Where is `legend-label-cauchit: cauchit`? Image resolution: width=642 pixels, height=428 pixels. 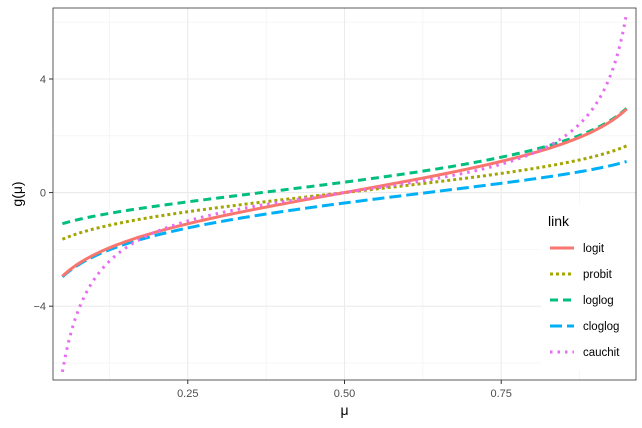 legend-label-cauchit: cauchit is located at coordinates (601, 353).